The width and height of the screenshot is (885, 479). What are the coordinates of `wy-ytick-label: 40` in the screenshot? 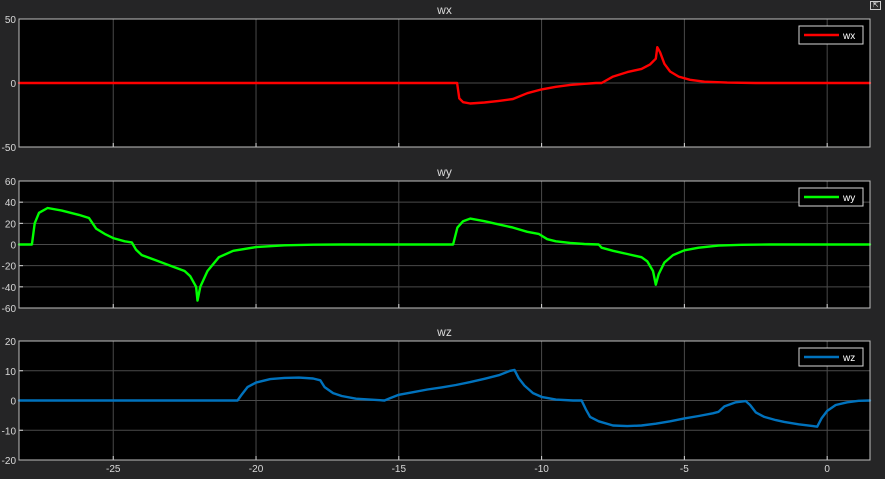 It's located at (11, 203).